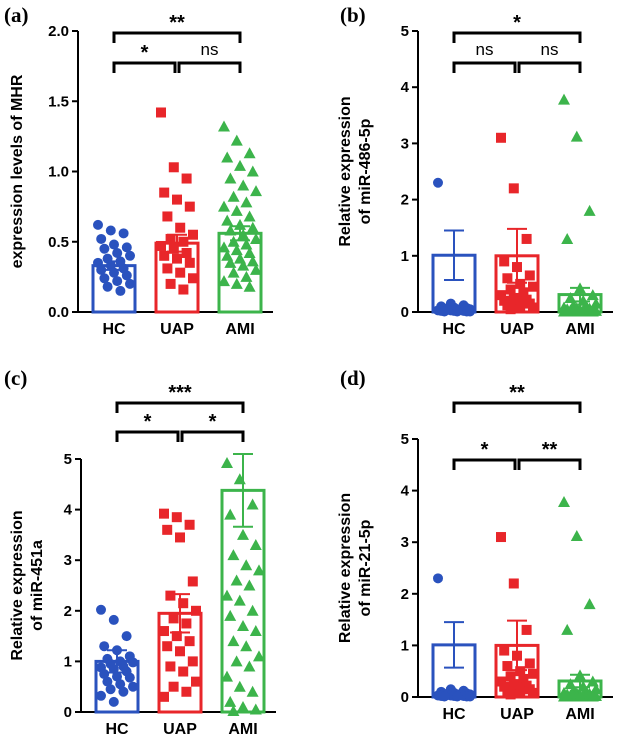 The height and width of the screenshot is (734, 644). I want to click on panel-label: (b), so click(353, 15).